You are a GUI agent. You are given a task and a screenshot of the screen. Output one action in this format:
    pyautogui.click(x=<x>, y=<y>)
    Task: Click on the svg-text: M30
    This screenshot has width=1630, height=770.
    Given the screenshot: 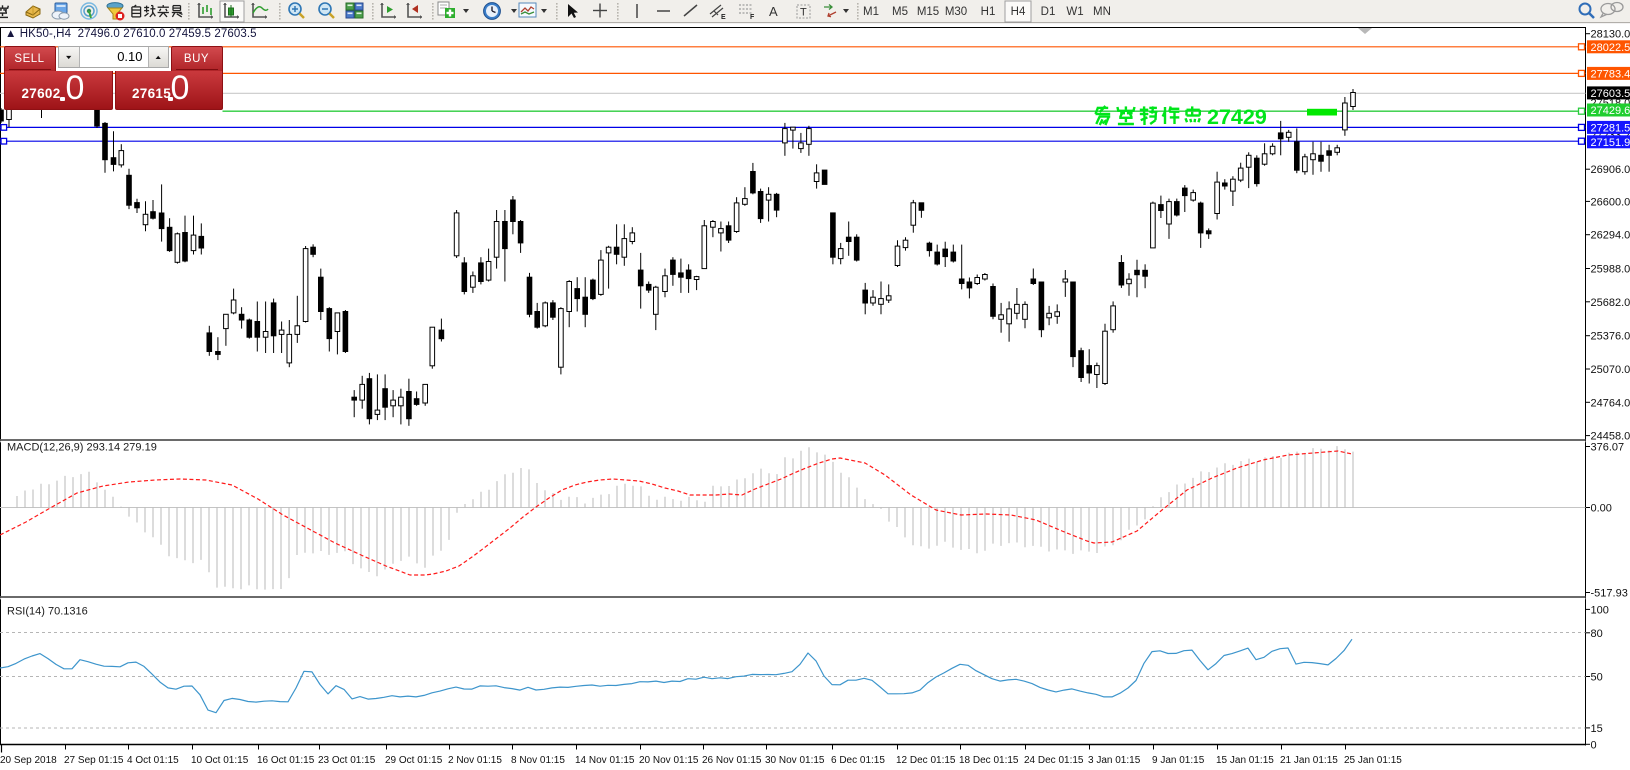 What is the action you would take?
    pyautogui.click(x=956, y=12)
    